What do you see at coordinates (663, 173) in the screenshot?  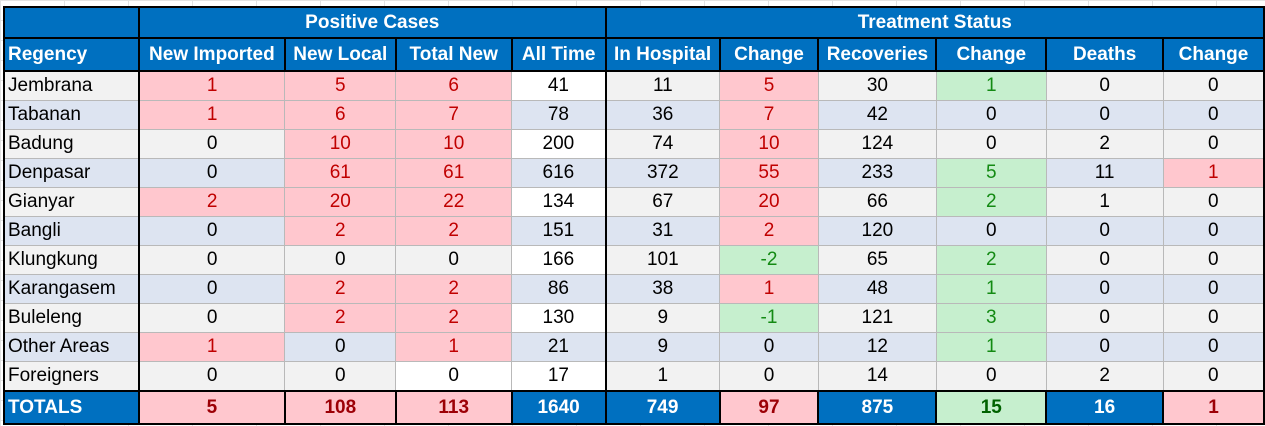 I see `cell-in-hospital: 372` at bounding box center [663, 173].